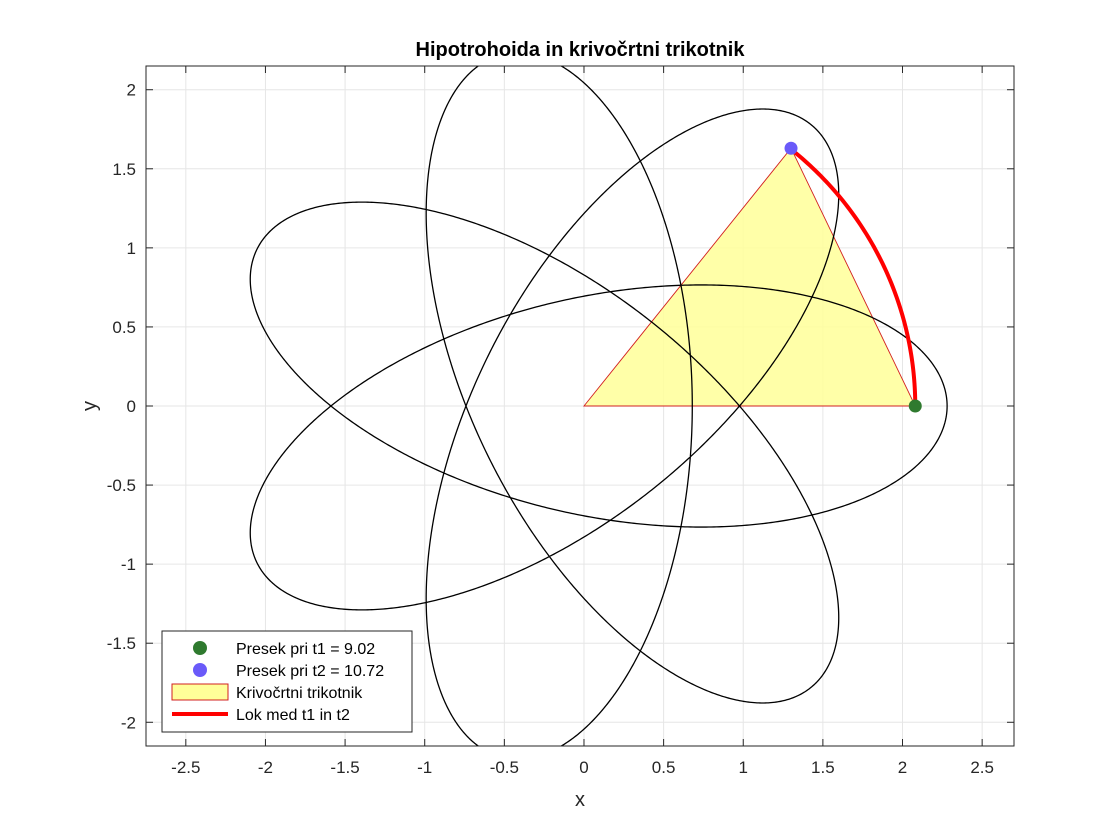 Image resolution: width=1120 pixels, height=840 pixels. I want to click on x-tick-label: -1, so click(424, 767).